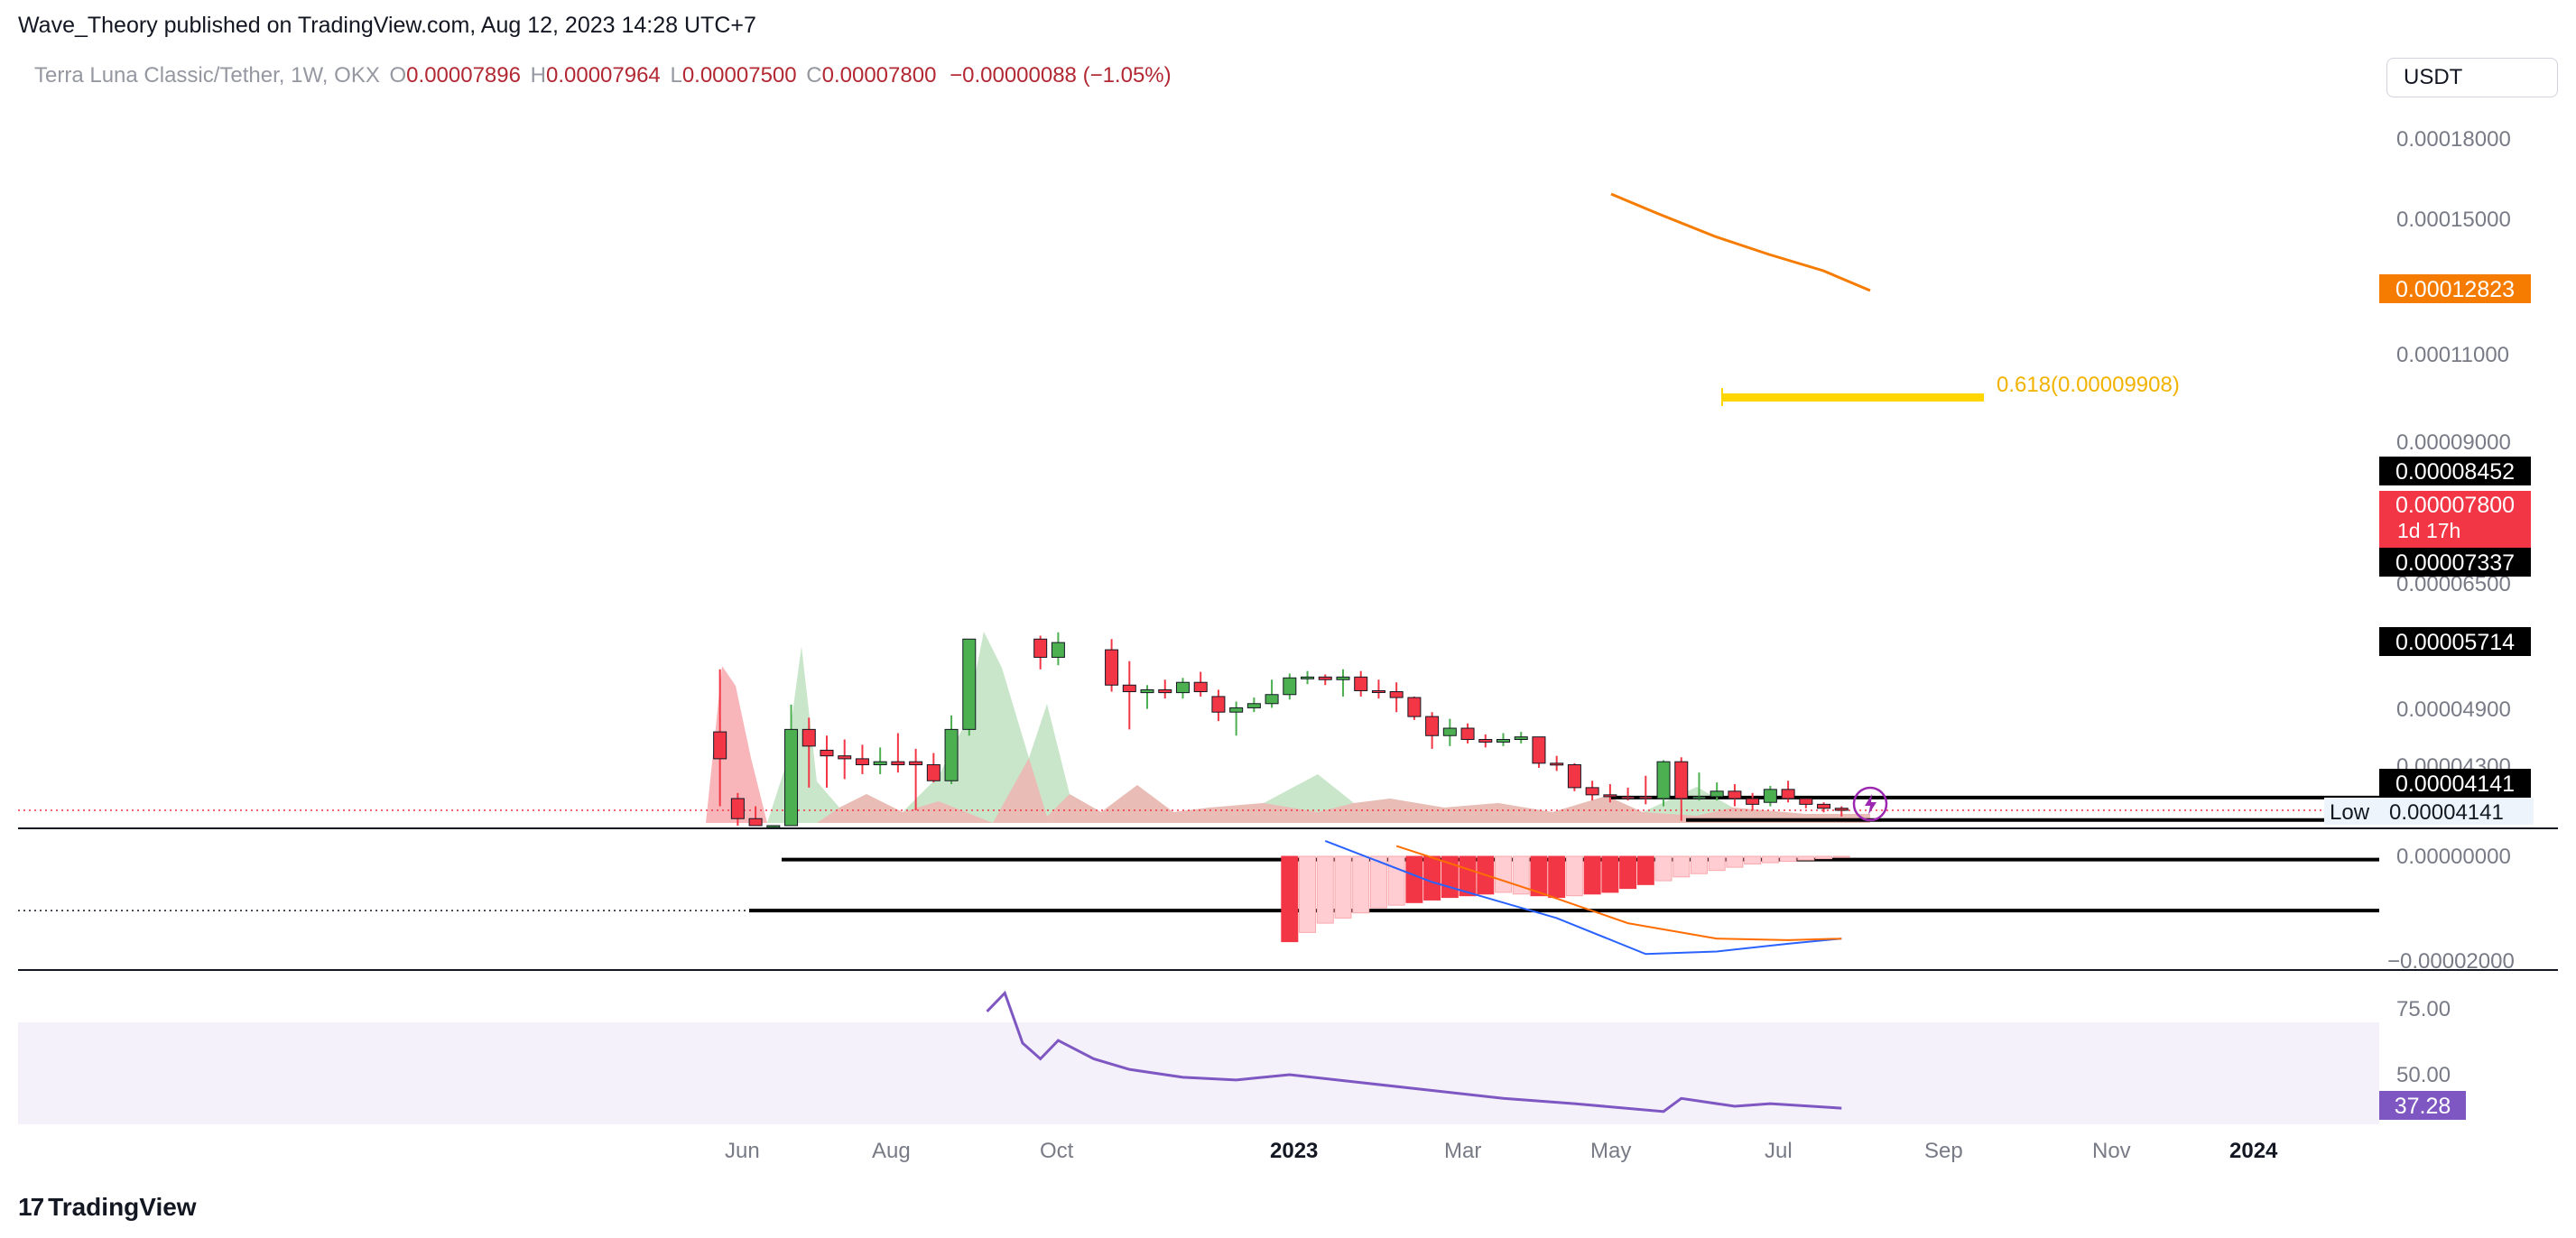 The height and width of the screenshot is (1238, 2576). Describe the element at coordinates (2472, 78) in the screenshot. I see `currency-button: USDT` at that location.